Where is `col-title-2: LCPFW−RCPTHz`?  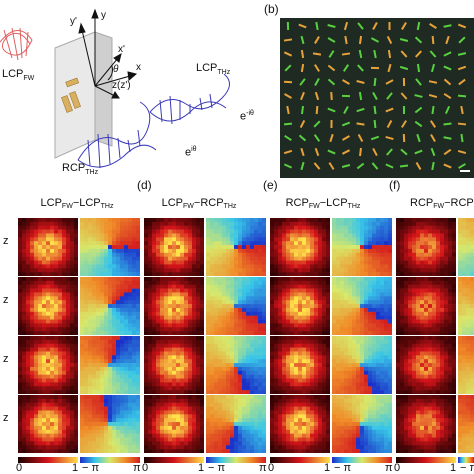 col-title-2: LCPFW−RCPTHz is located at coordinates (199, 203).